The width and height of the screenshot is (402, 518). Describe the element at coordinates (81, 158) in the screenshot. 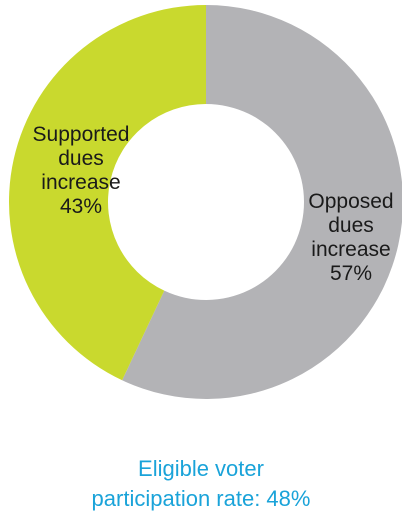

I see `slice-label-supported-line-2: dues` at that location.